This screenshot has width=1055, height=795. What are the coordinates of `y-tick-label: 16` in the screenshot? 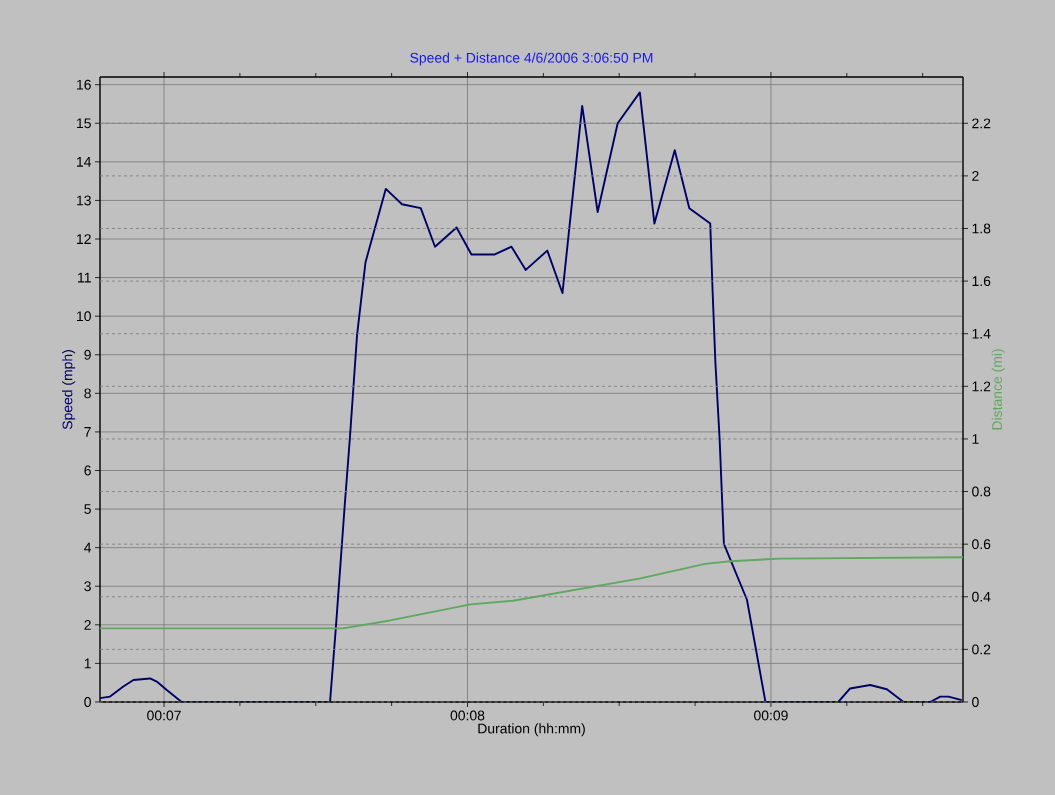 It's located at (84, 84).